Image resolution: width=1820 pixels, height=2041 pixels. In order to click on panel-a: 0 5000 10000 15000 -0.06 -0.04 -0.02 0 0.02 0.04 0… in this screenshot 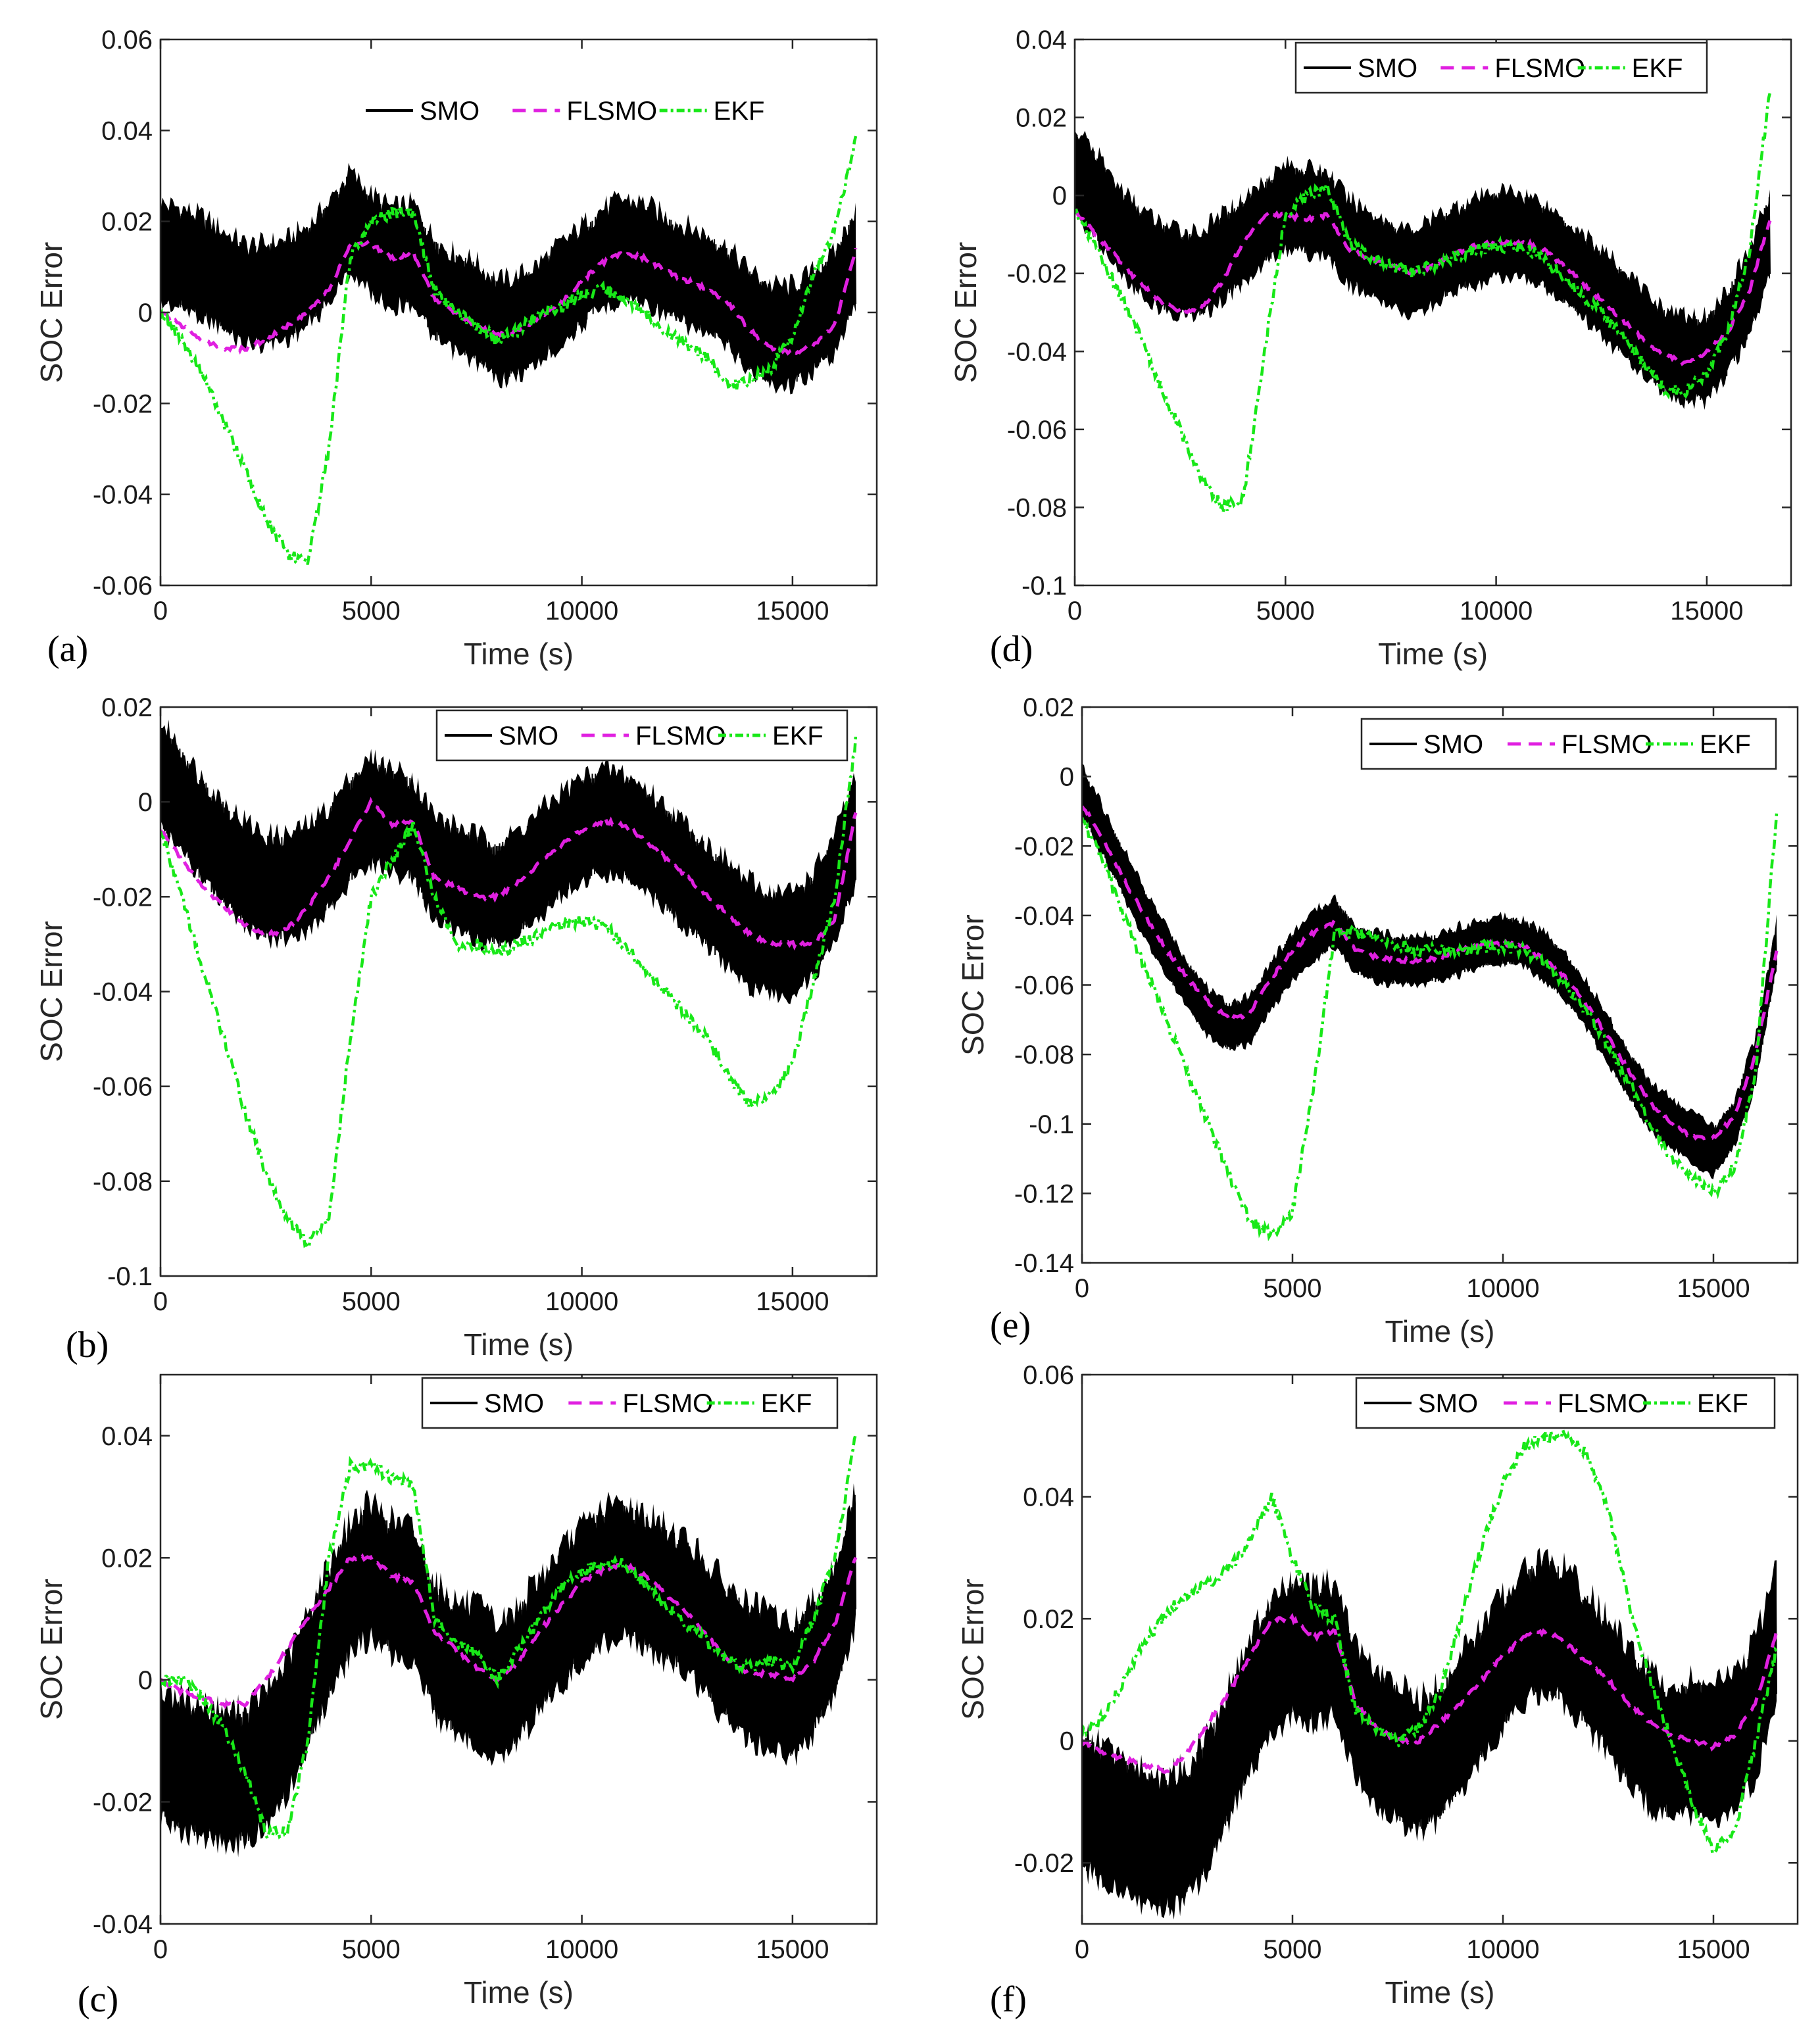, I will do `click(456, 348)`.